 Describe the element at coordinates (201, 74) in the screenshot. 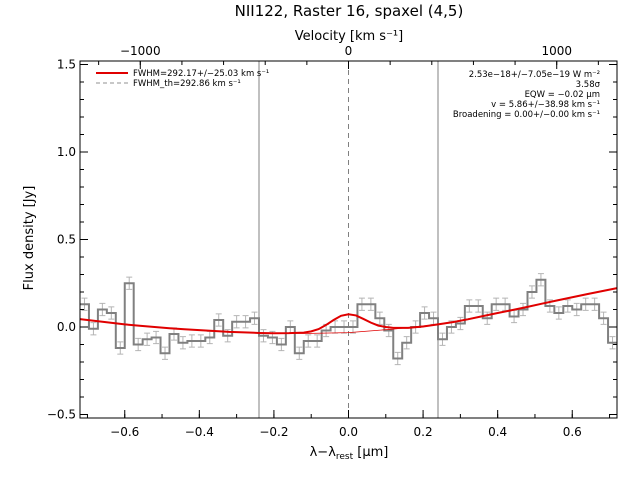

I see `legend-label: FWHM=292.17+/−25.03 km s⁻¹` at that location.